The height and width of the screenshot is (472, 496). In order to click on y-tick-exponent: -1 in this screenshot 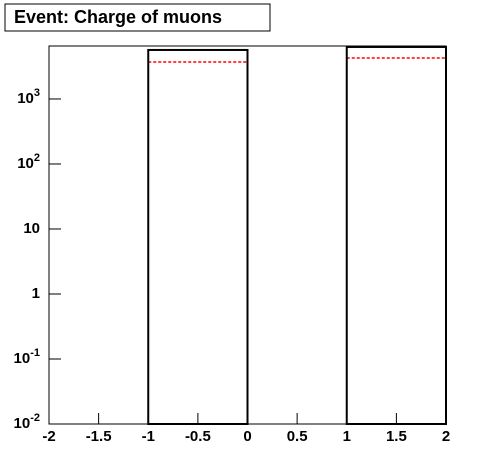, I will do `click(35, 353)`.